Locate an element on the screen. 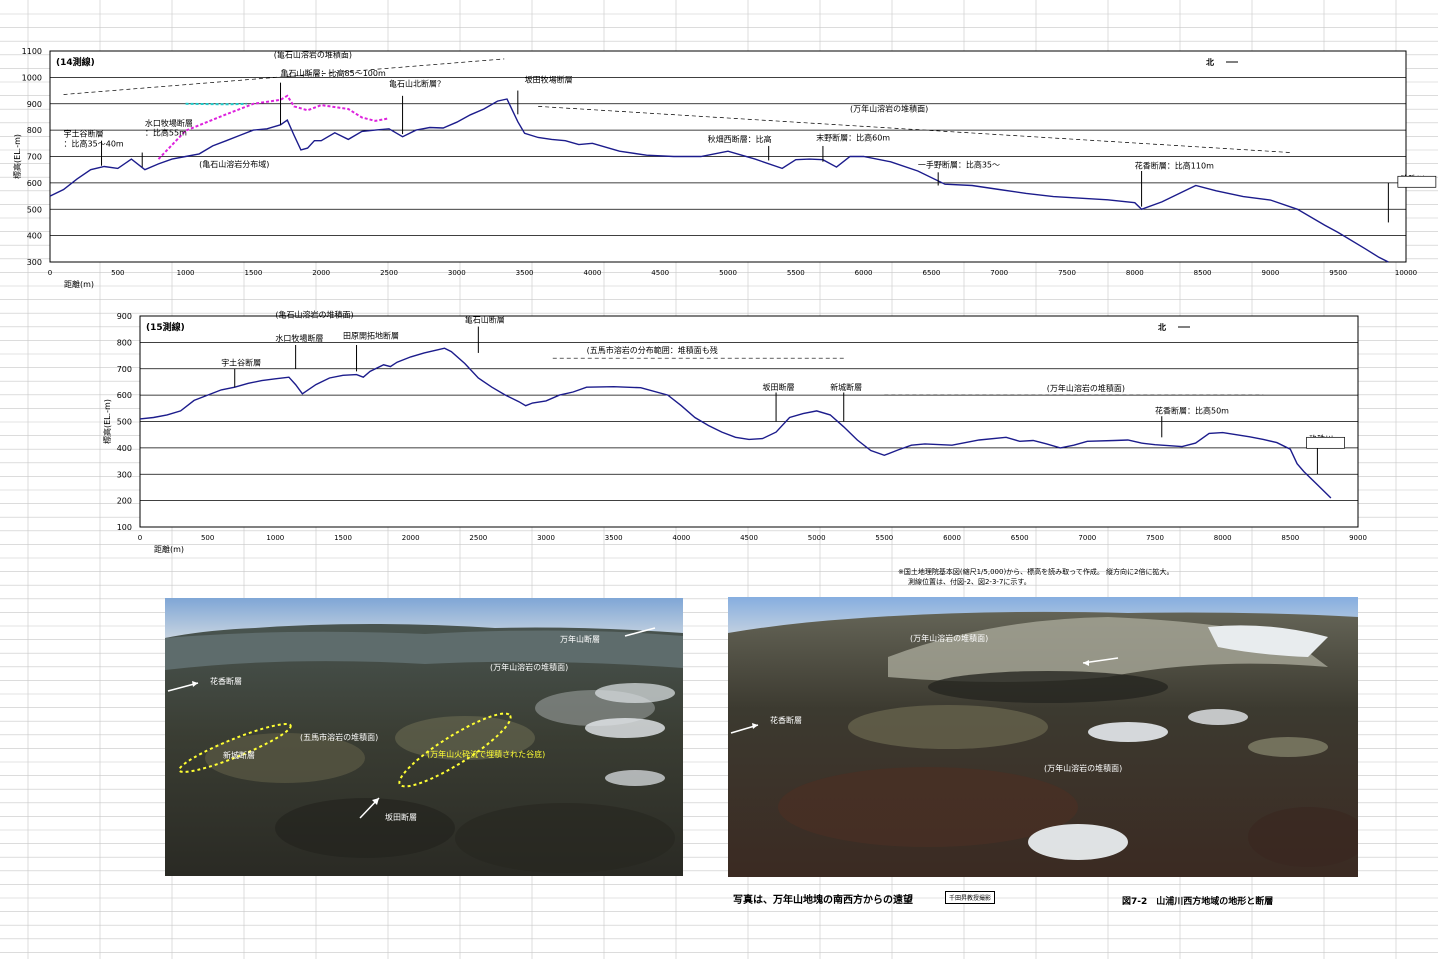  line14-annotation-6: 水口牧場断層 is located at coordinates (169, 123).